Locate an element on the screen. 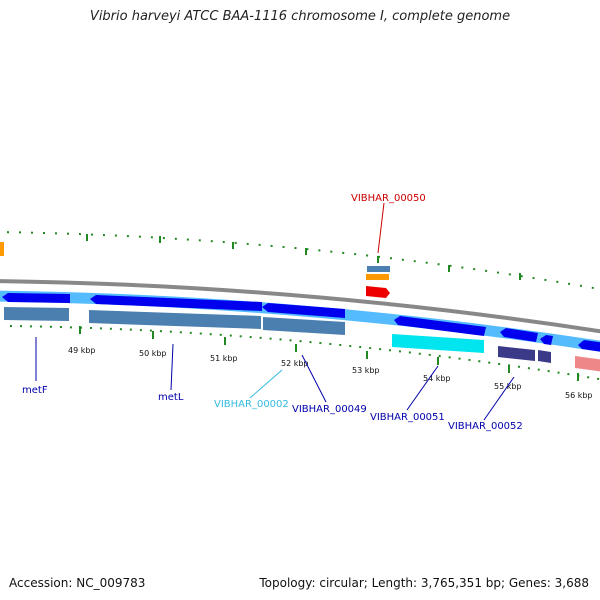  inner-scale-dots is located at coordinates (304, 353).